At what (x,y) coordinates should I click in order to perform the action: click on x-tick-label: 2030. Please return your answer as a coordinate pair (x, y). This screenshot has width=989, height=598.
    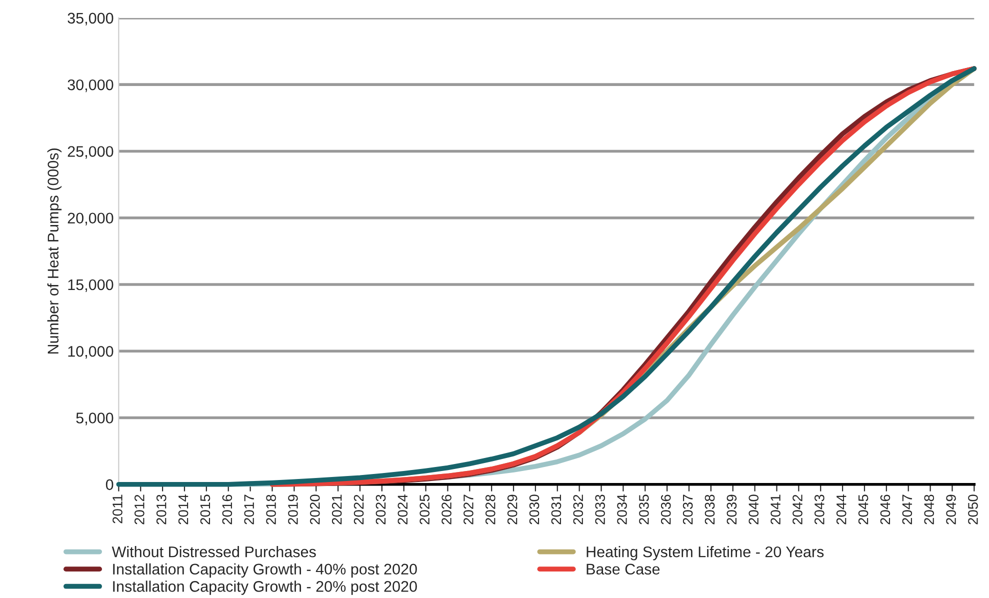
    Looking at the image, I should click on (534, 509).